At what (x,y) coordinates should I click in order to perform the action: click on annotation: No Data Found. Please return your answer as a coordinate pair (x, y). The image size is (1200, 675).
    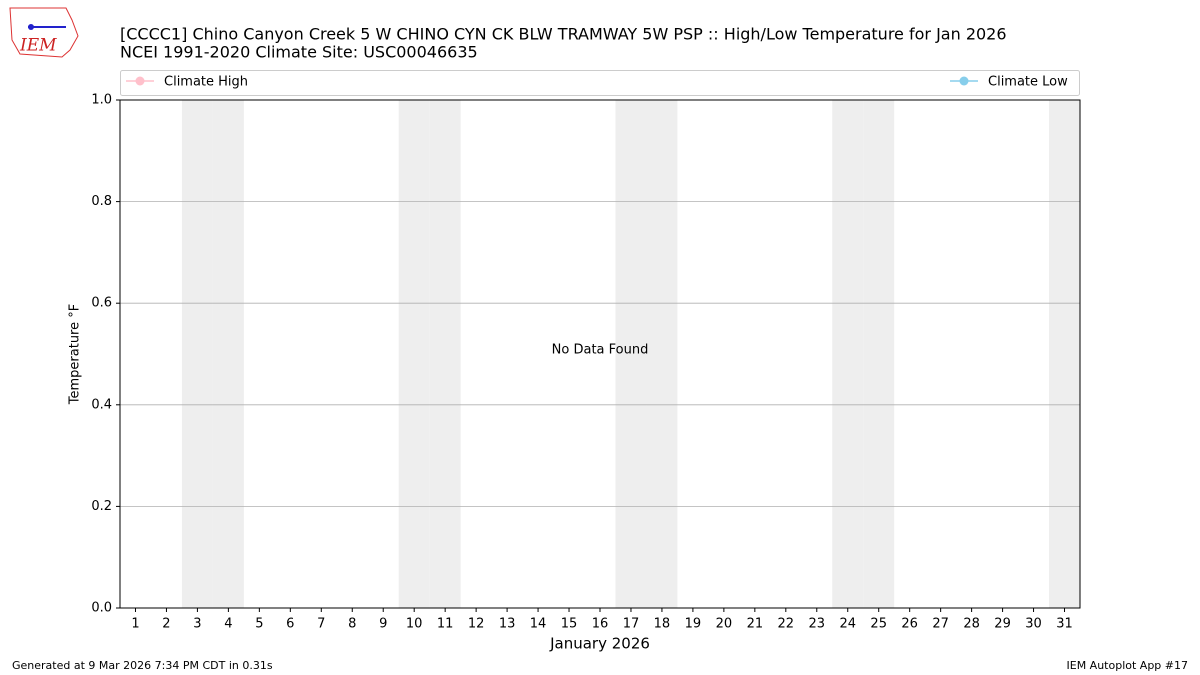
    Looking at the image, I should click on (600, 350).